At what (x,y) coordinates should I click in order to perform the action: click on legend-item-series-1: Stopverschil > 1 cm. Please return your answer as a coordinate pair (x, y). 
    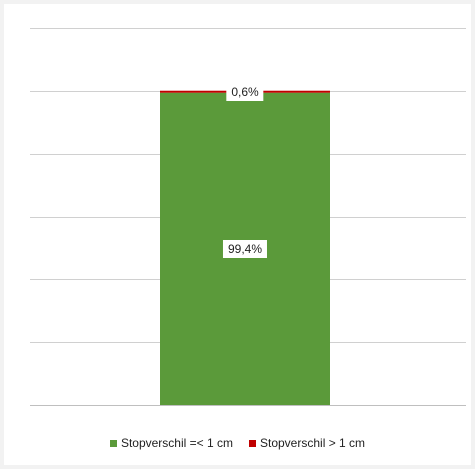
    Looking at the image, I should click on (307, 443).